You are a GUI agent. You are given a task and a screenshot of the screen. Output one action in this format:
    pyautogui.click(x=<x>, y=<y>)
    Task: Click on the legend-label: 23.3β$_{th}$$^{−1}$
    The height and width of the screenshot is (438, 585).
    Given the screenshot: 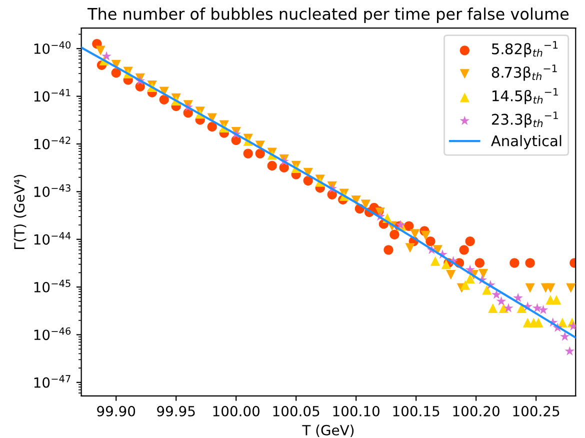 What is the action you would take?
    pyautogui.click(x=525, y=120)
    